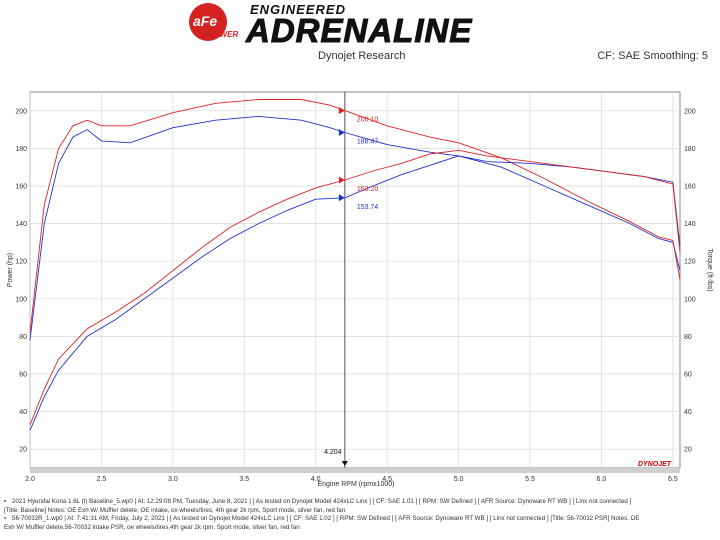 This screenshot has width=720, height=540. I want to click on x-axis-bar, so click(355, 470).